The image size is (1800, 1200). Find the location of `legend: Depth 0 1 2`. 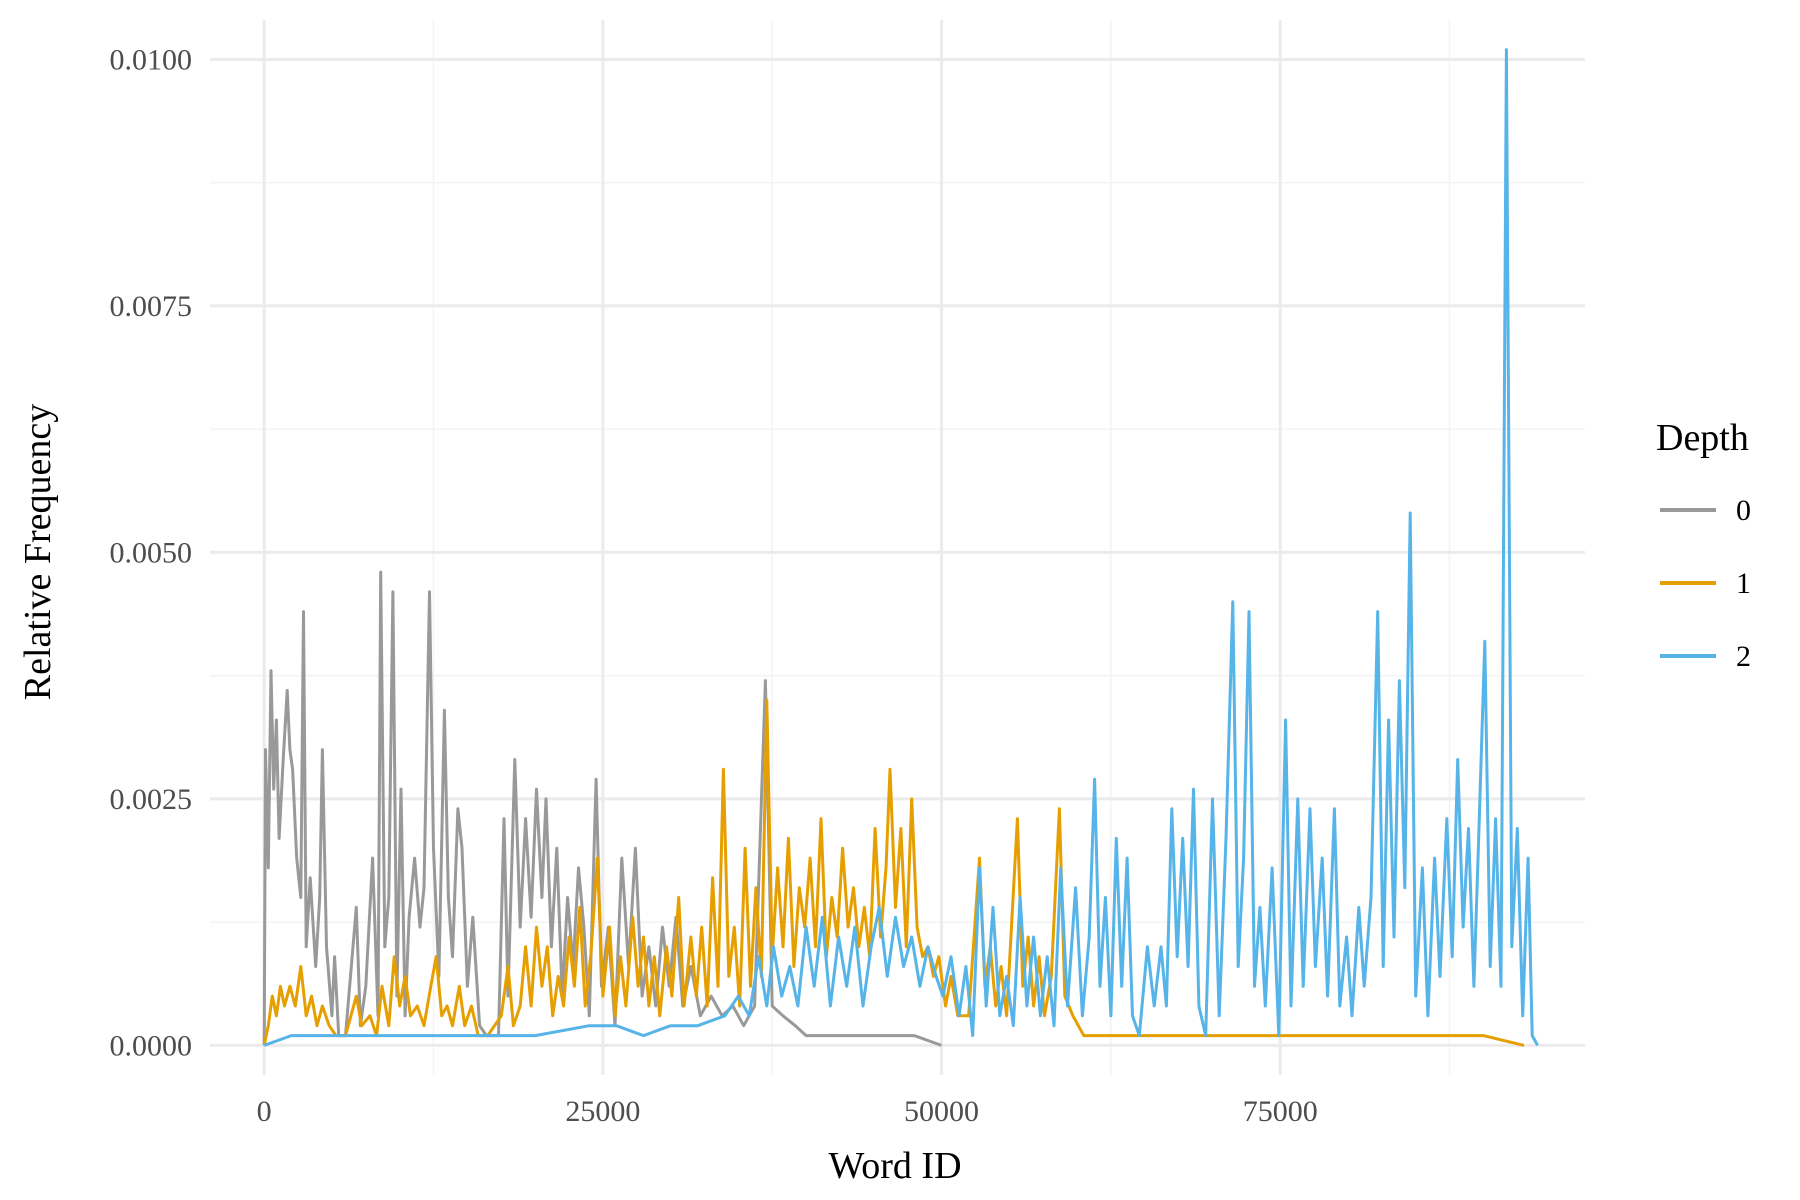

legend: Depth 0 1 2 is located at coordinates (1703, 545).